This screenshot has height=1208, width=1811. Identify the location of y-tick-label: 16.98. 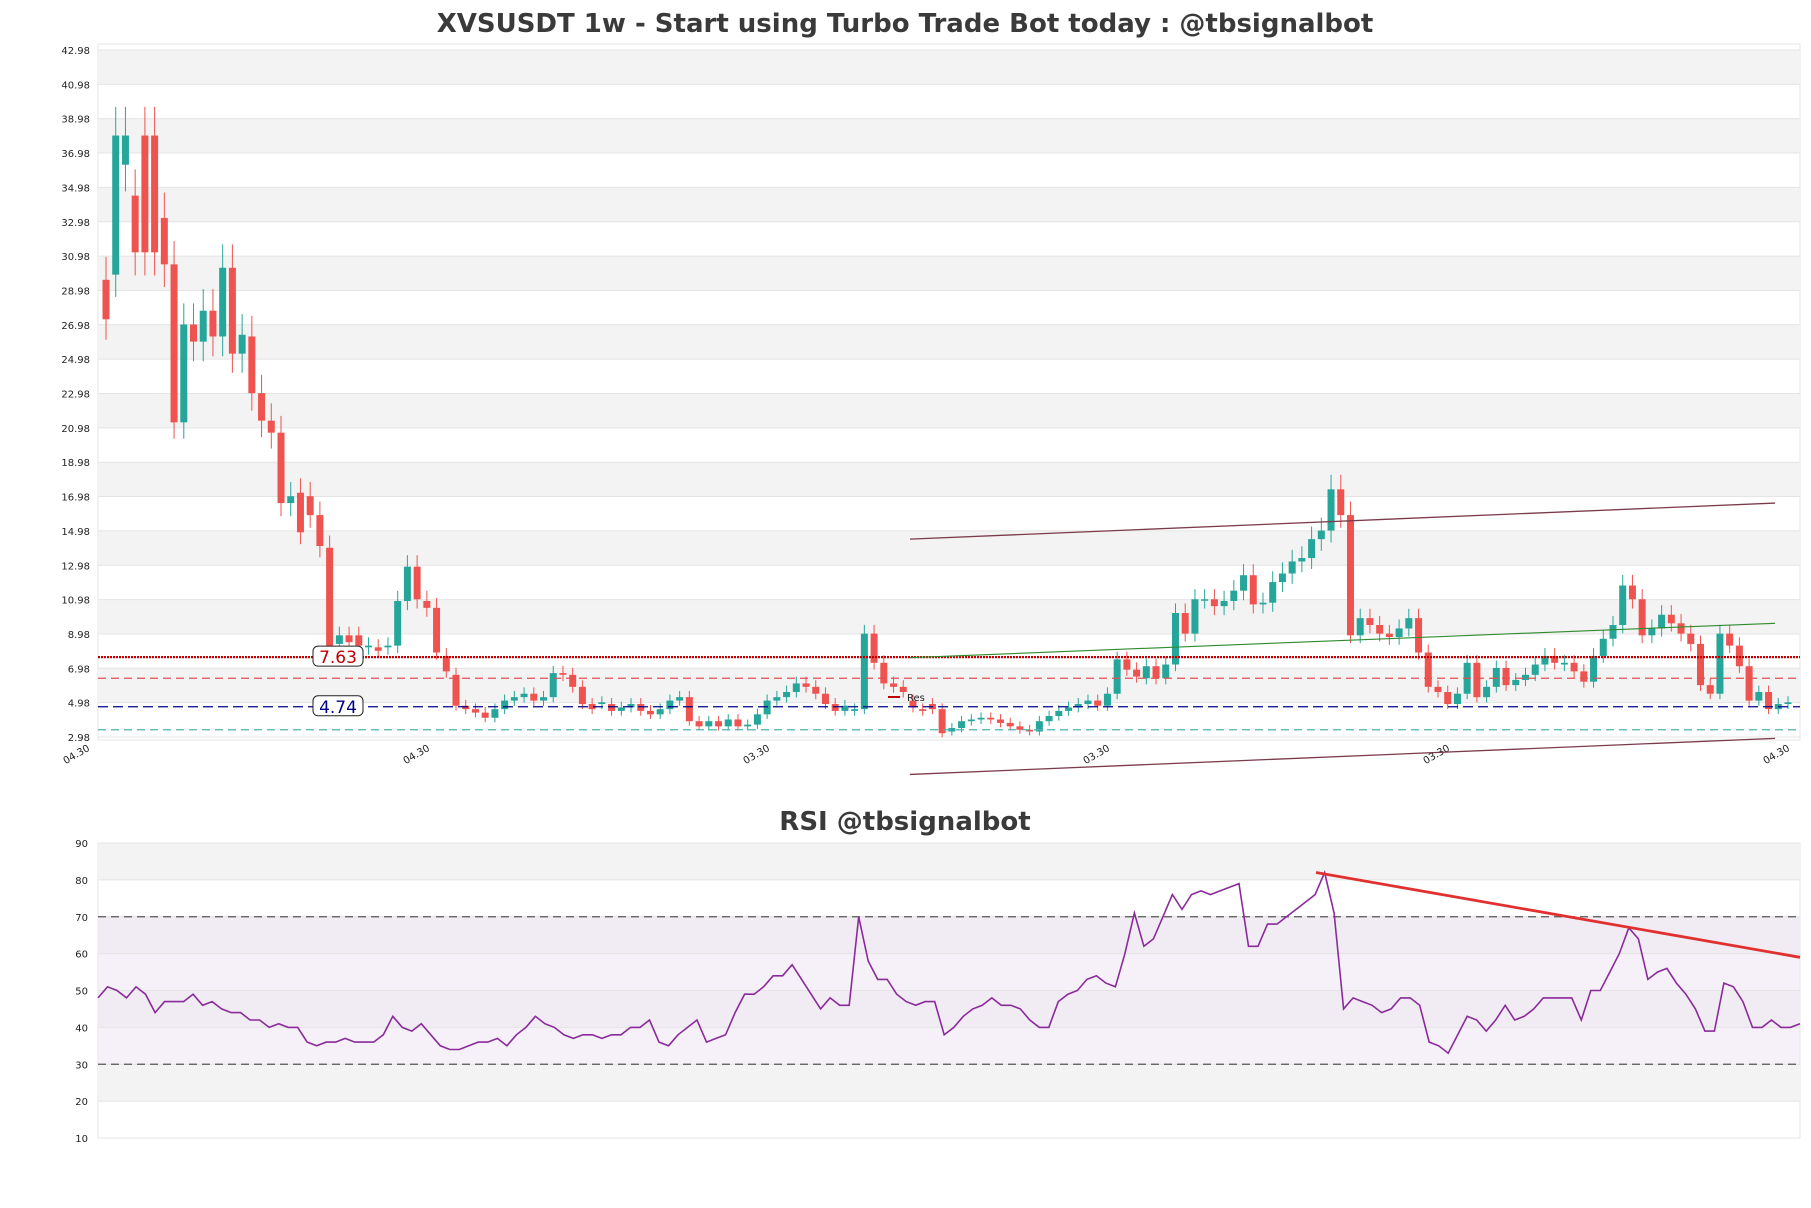
(75, 498).